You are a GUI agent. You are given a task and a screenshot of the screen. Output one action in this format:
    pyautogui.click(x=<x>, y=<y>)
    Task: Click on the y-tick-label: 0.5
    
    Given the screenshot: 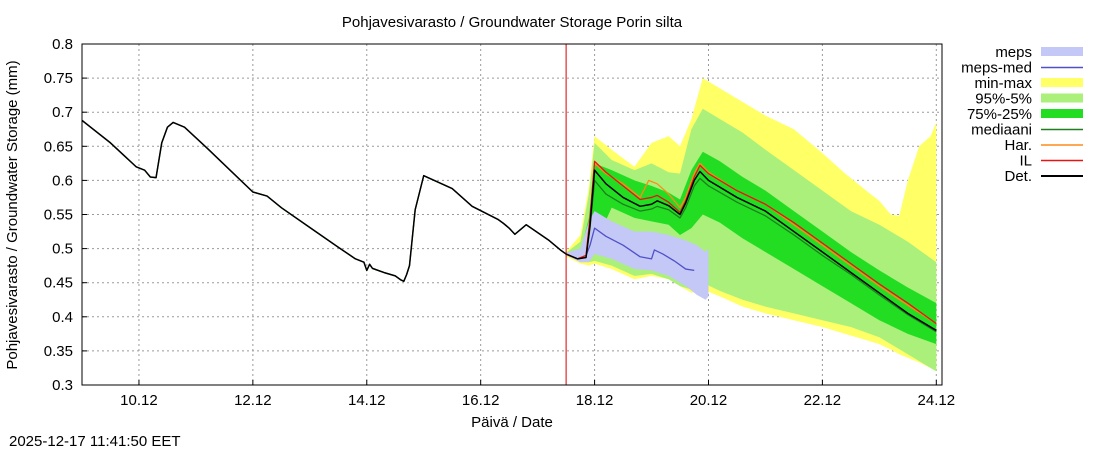 What is the action you would take?
    pyautogui.click(x=62, y=249)
    